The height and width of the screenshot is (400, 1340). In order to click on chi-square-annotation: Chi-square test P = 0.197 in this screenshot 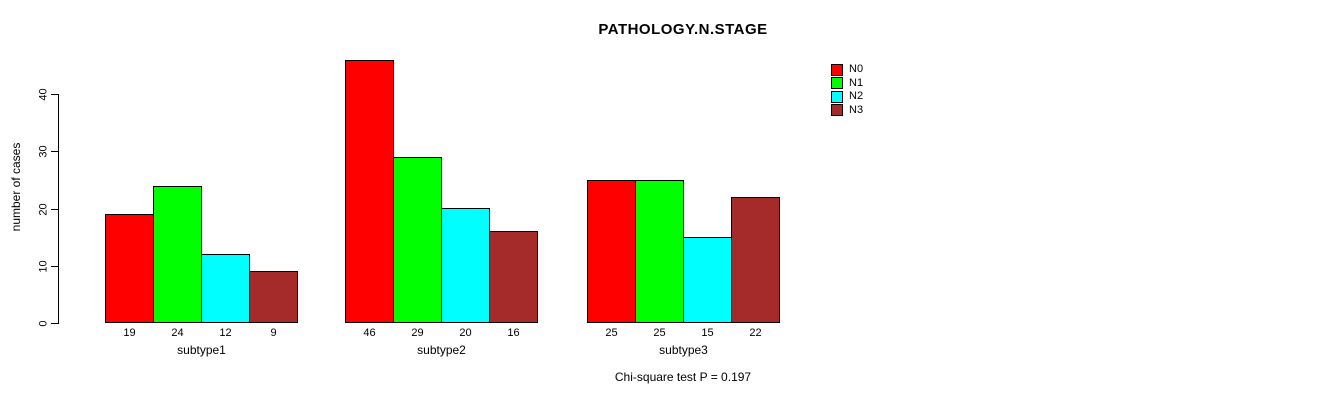, I will do `click(683, 377)`.